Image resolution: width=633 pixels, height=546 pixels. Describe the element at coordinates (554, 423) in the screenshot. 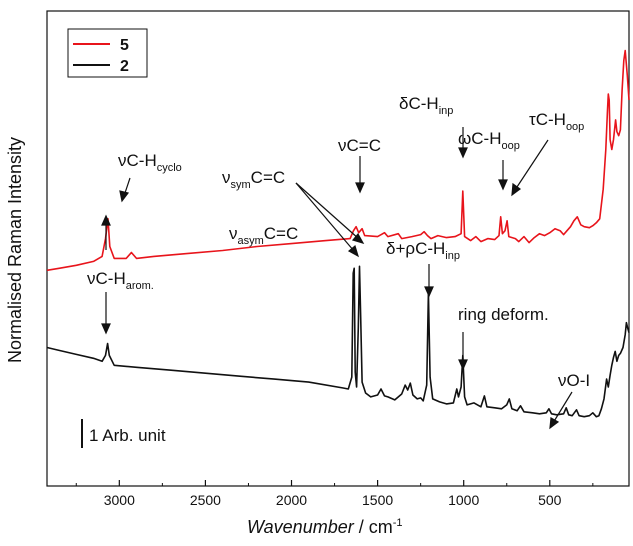

I see `arrowhead-oi` at that location.